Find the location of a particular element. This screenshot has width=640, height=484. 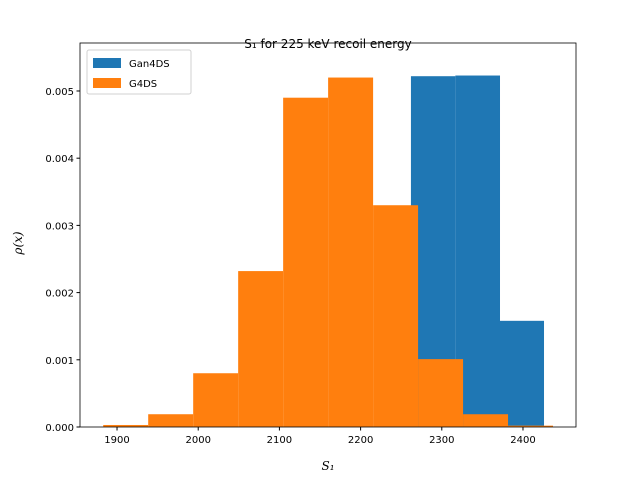

x-tick-label: 2400 is located at coordinates (522, 440).